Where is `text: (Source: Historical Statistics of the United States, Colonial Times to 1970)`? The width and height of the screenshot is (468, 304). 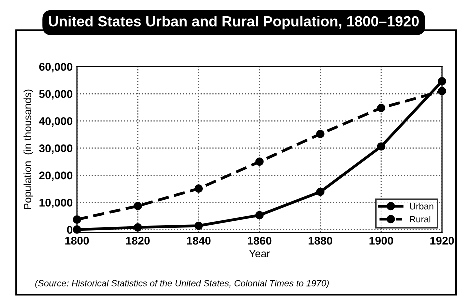 text: (Source: Historical Statistics of the United States, Colonial Times to 1970) is located at coordinates (183, 284).